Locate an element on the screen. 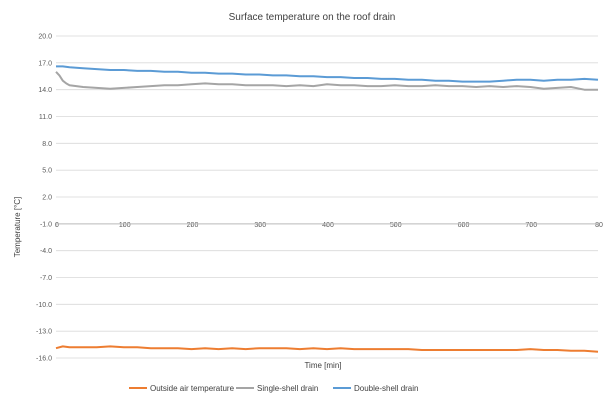  y-tick-label: -16.0 is located at coordinates (44, 359).